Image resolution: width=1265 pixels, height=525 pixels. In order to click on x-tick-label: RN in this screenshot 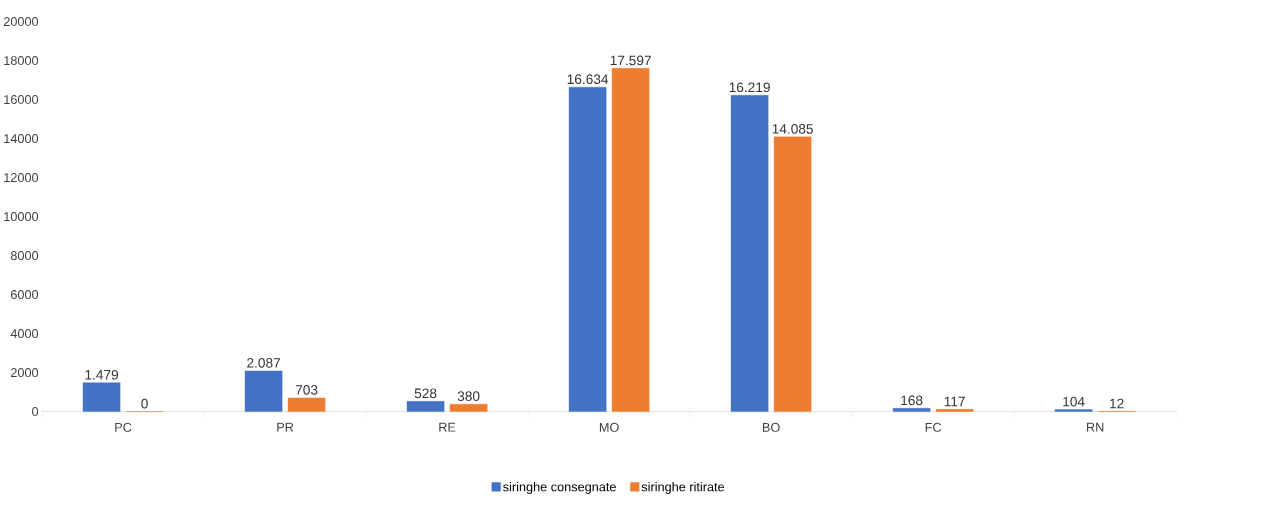, I will do `click(1095, 427)`.